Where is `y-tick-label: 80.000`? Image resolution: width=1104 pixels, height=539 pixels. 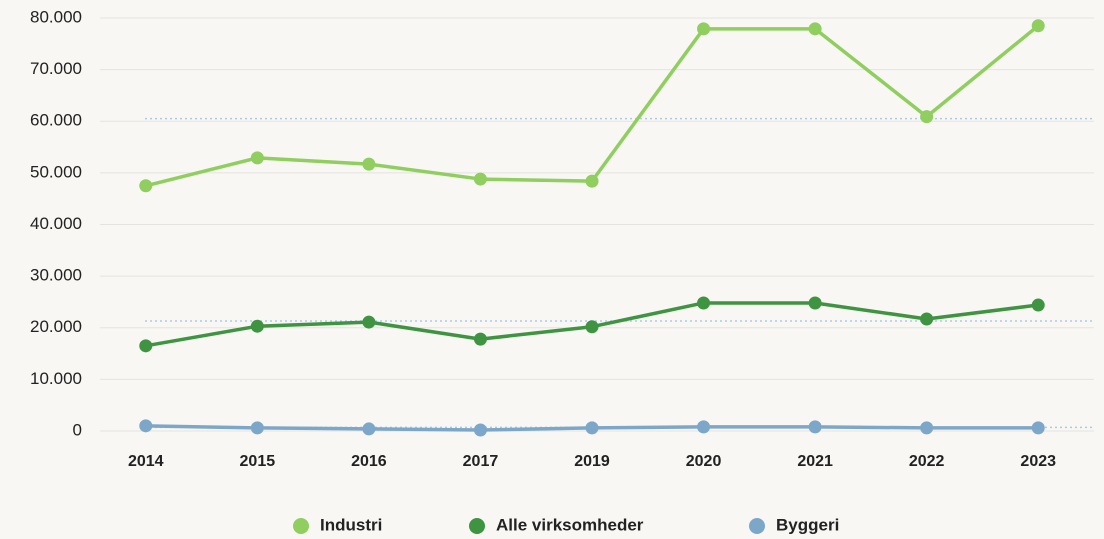 y-tick-label: 80.000 is located at coordinates (56, 16).